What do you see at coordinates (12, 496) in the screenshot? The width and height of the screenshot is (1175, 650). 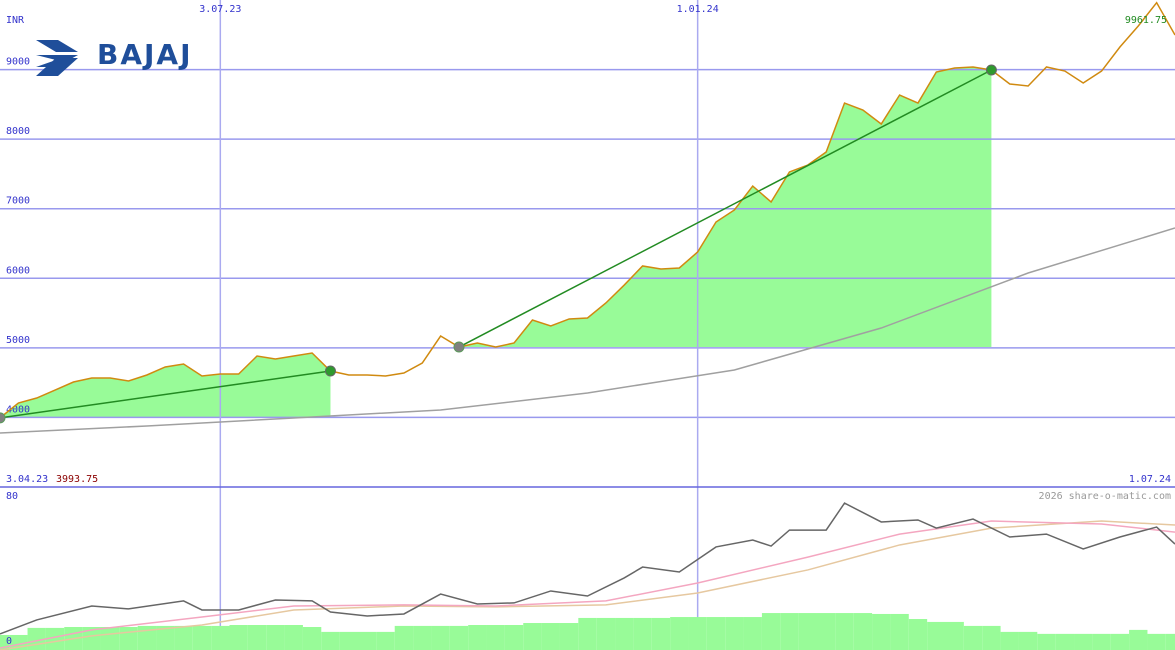 I see `y-tick-label: 80` at bounding box center [12, 496].